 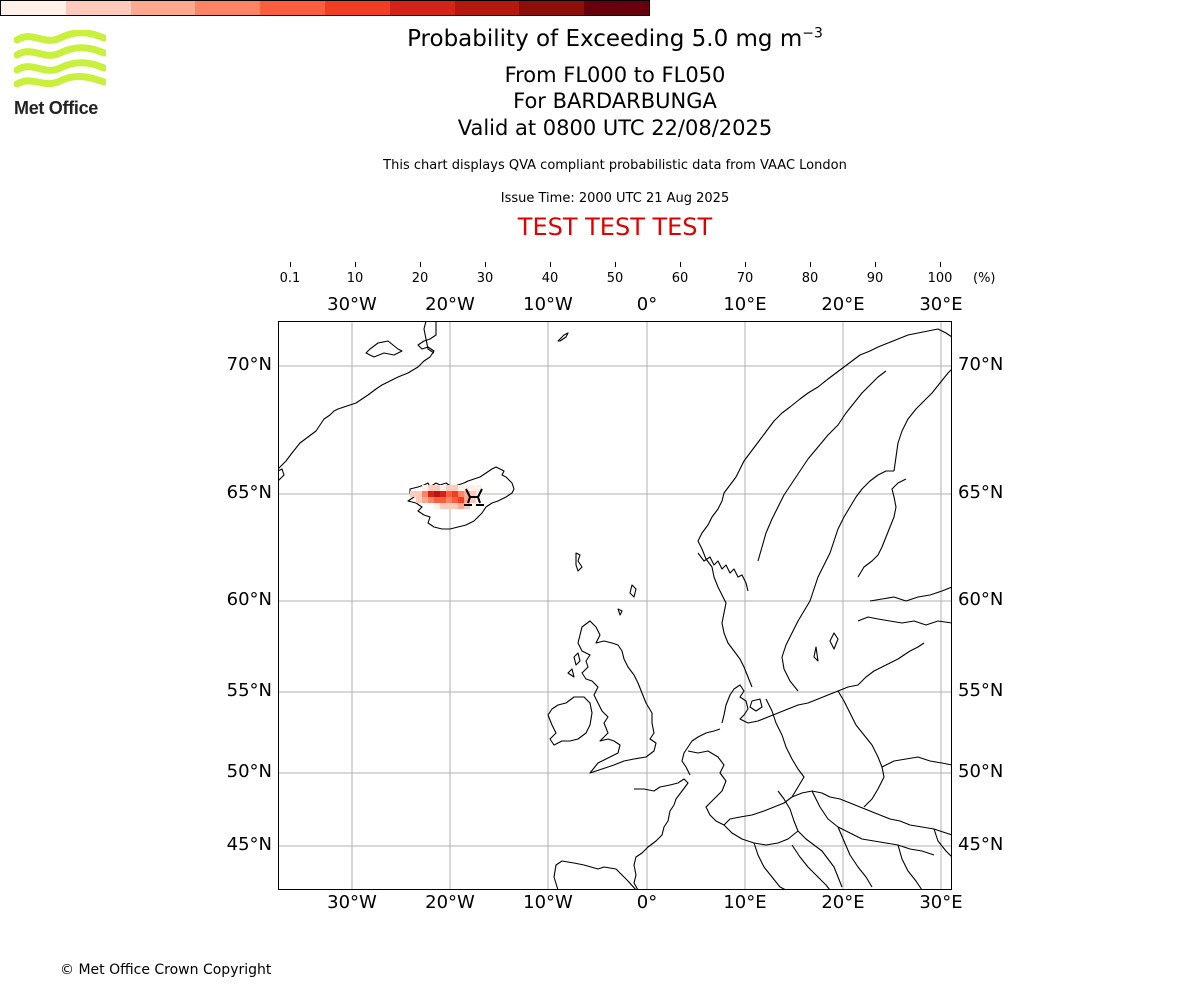 What do you see at coordinates (822, 466) in the screenshot?
I see `sweden-border` at bounding box center [822, 466].